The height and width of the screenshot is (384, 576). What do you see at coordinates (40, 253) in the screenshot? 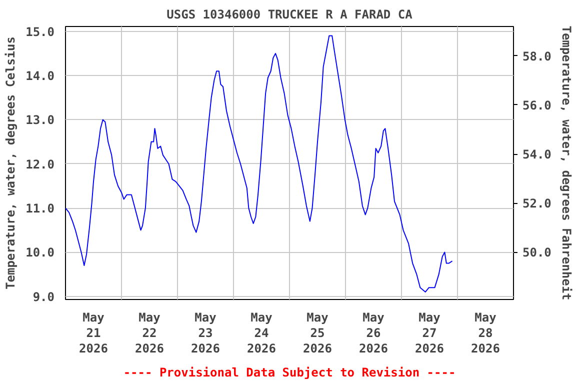
I see `y-tick-label: 10.0` at bounding box center [40, 253].